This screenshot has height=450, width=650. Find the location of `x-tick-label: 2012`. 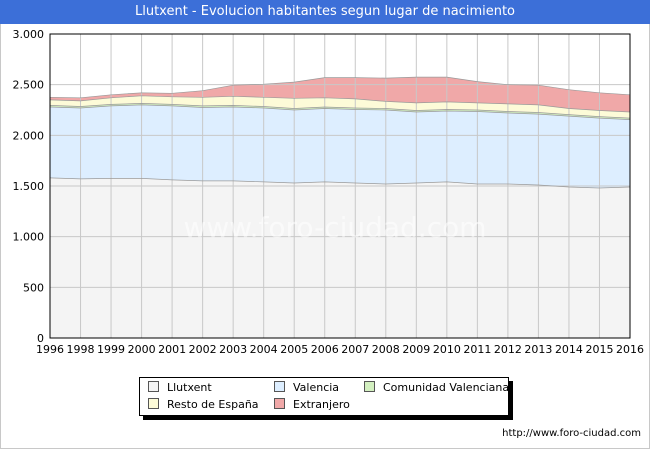

x-tick-label: 2012 is located at coordinates (508, 349).